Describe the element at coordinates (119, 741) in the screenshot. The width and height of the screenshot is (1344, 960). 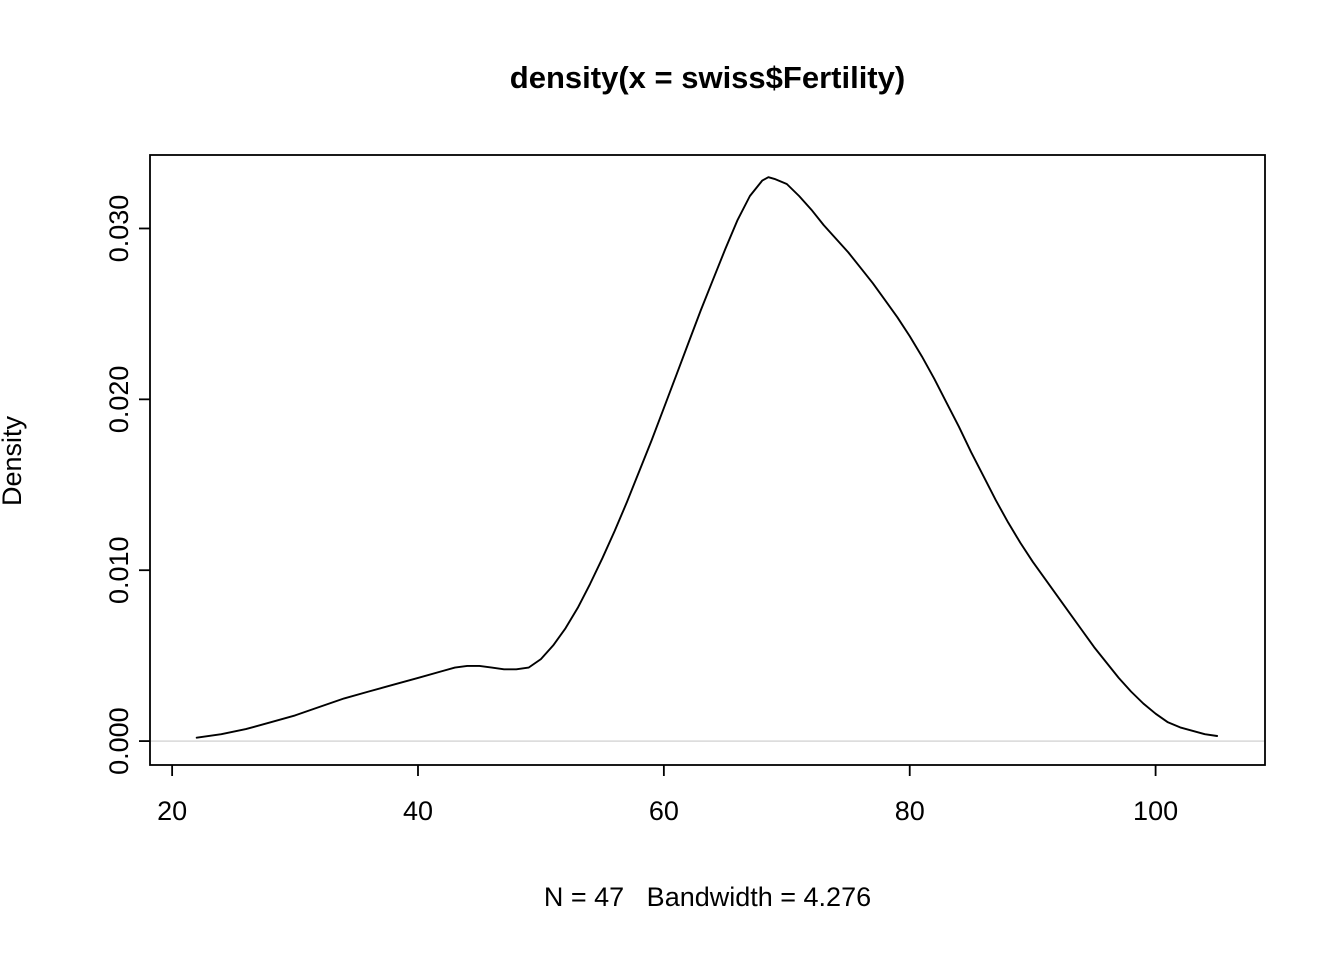
I see `y-tick-label: 0.000` at that location.